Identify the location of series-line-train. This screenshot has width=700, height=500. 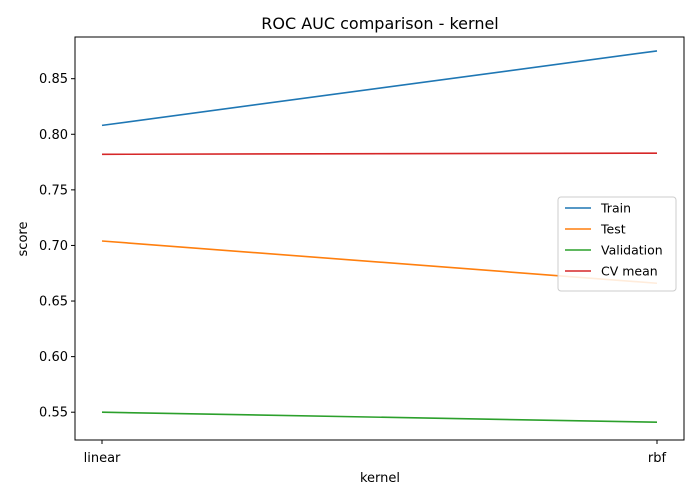
(379, 88).